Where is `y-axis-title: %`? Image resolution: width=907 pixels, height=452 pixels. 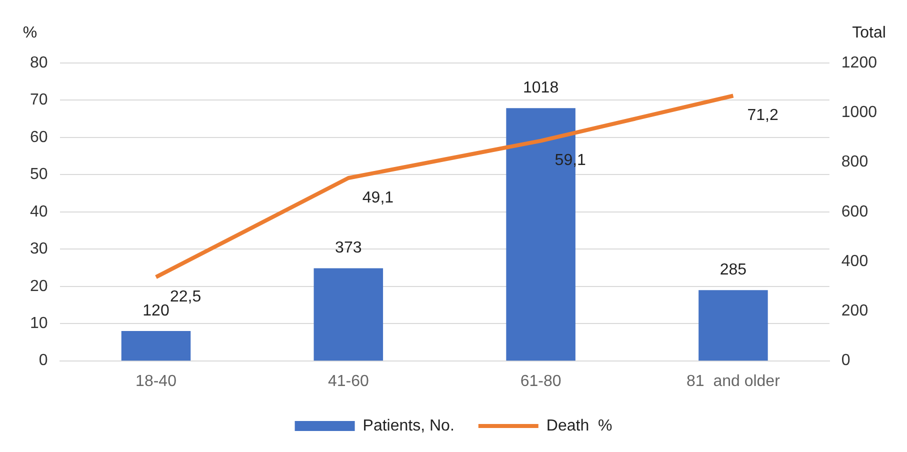
y-axis-title: % is located at coordinates (30, 33).